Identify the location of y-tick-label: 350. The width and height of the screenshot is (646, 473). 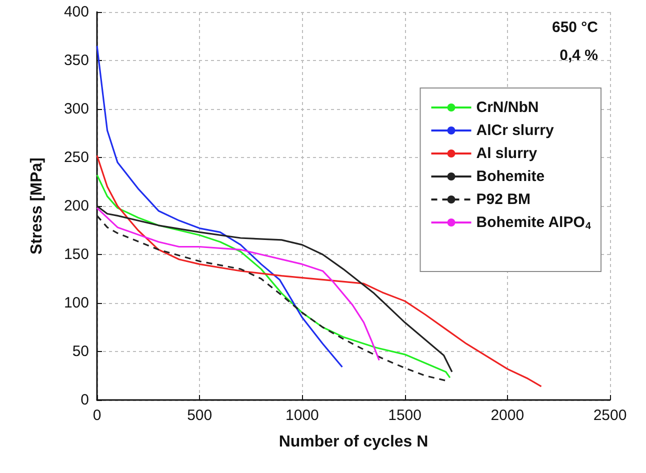
(76, 60).